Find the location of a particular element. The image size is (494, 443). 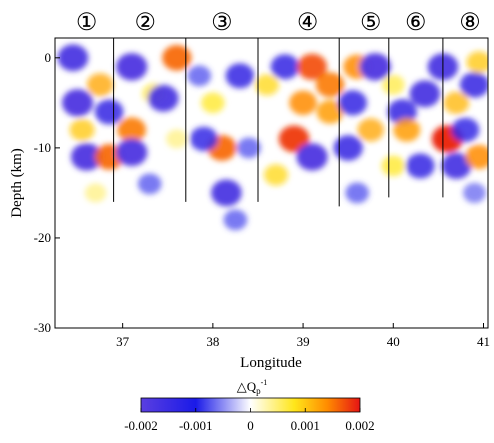

x-tick-label: 41 is located at coordinates (483, 341).